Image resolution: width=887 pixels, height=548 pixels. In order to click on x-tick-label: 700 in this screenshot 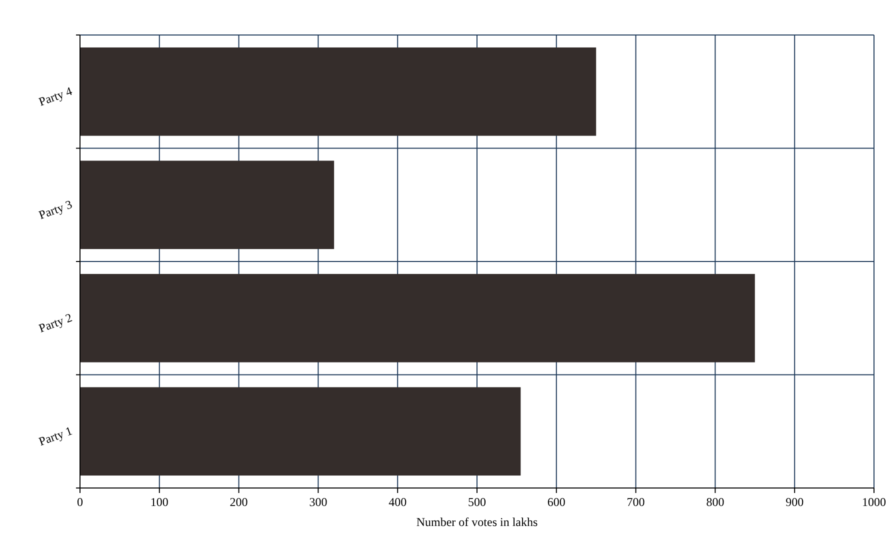, I will do `click(635, 502)`.